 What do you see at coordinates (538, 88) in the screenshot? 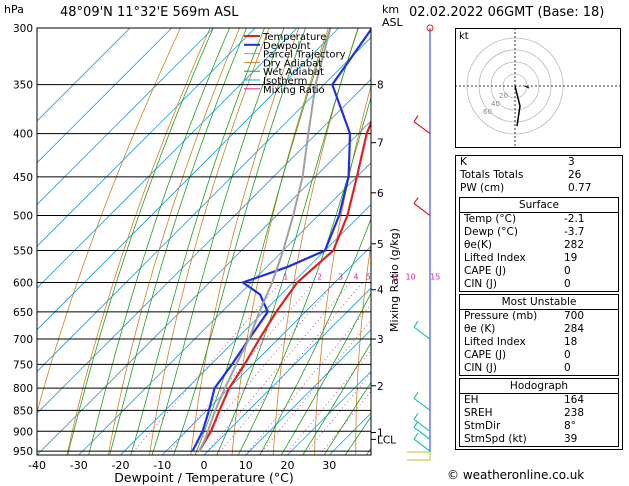
I see `hodograph-frame` at bounding box center [538, 88].